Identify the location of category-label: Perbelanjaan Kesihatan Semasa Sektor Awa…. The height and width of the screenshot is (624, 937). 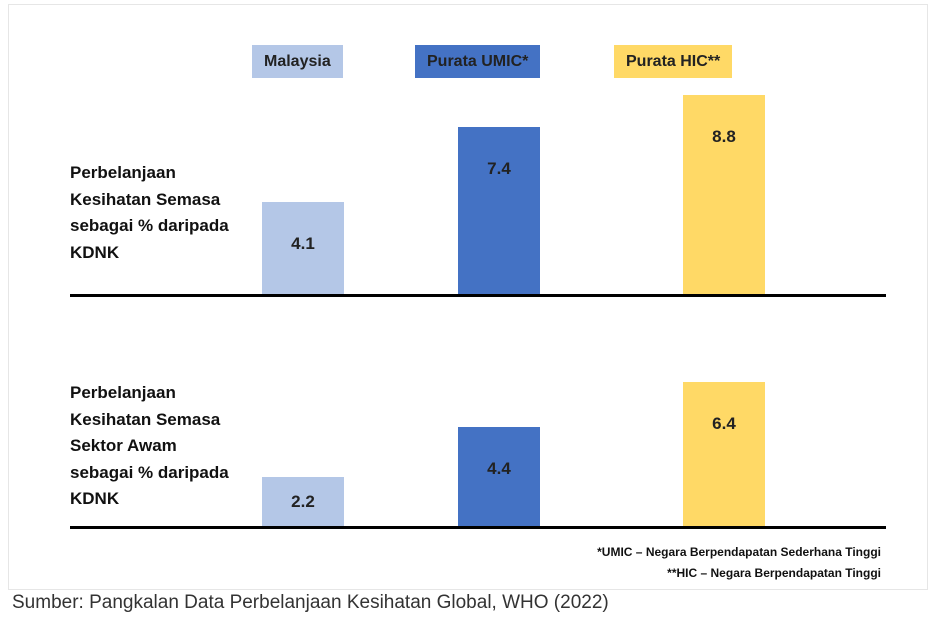
(149, 445).